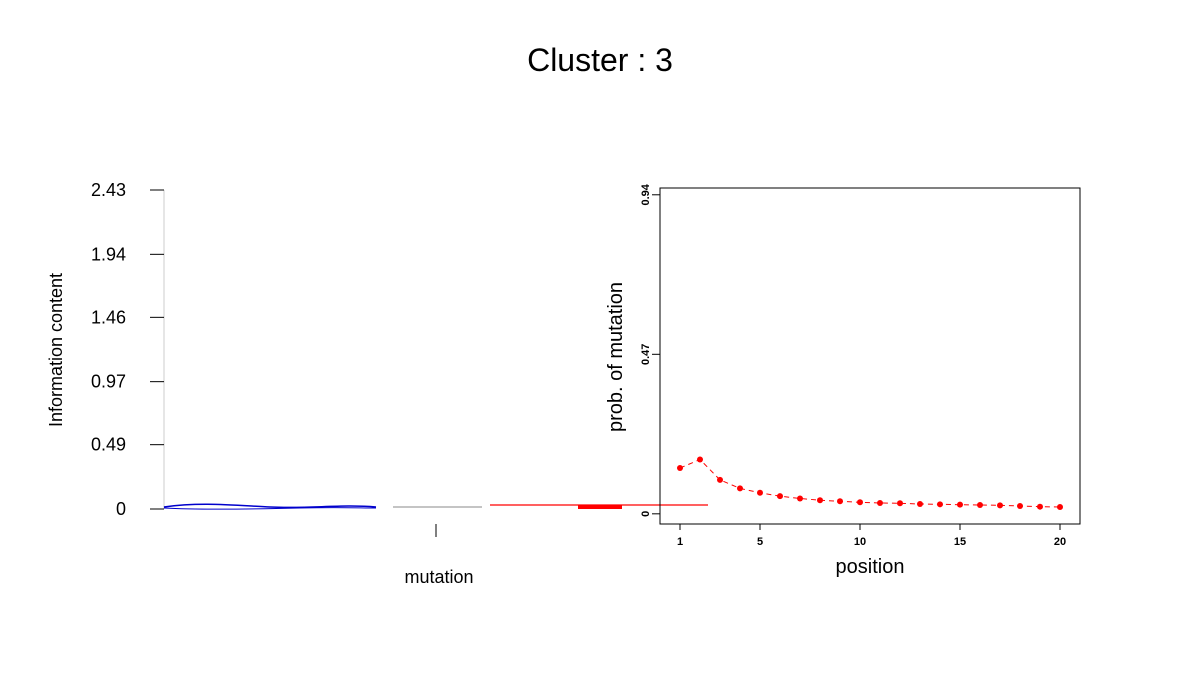 The width and height of the screenshot is (1200, 700). I want to click on series-line, so click(870, 483).